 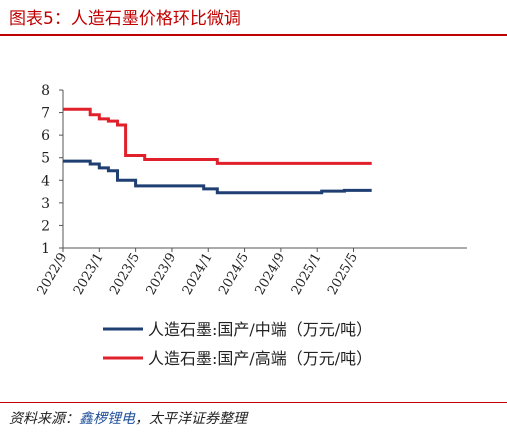 I want to click on chart-title: 图表5：人造石墨价格环比微调, so click(x=125, y=19).